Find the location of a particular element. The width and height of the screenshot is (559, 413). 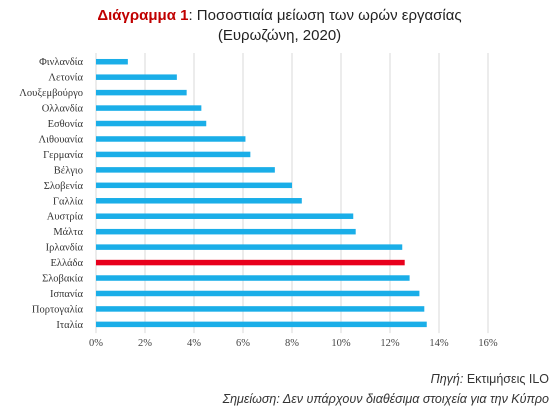

category-label: Σλοβακία is located at coordinates (62, 279).